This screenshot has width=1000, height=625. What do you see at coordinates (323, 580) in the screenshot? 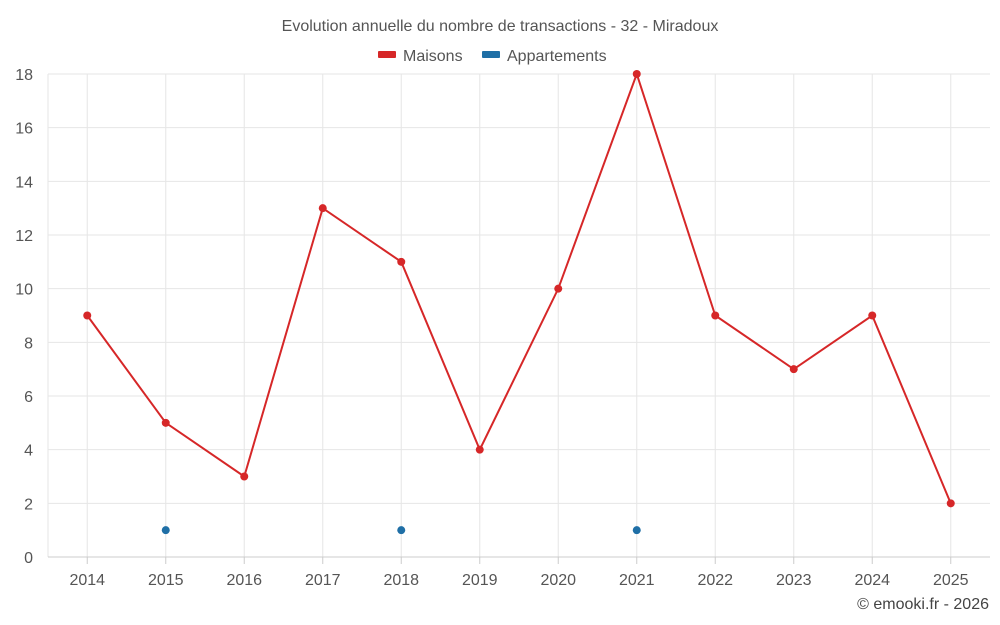
I see `x-tick-label: 2017` at bounding box center [323, 580].